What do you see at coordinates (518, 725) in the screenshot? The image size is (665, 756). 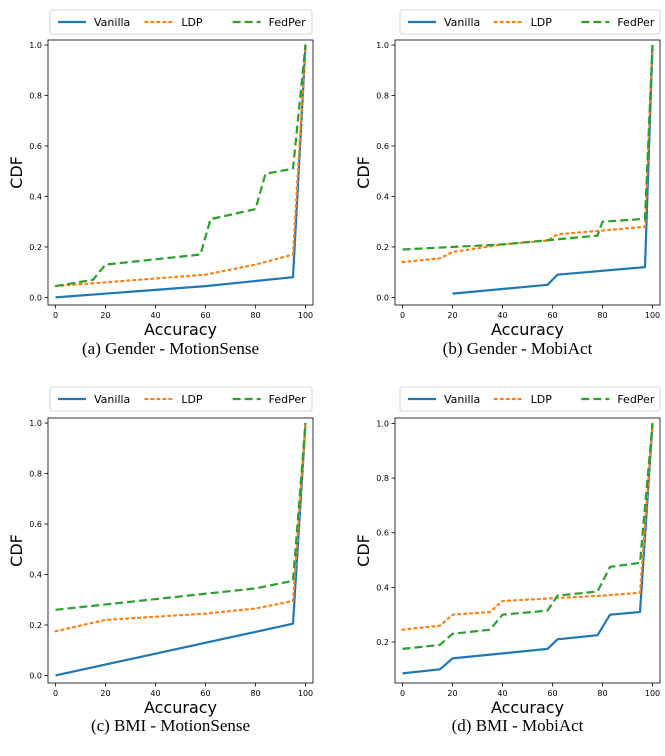 I see `panel-caption: (d) BMI - MobiAct` at bounding box center [518, 725].